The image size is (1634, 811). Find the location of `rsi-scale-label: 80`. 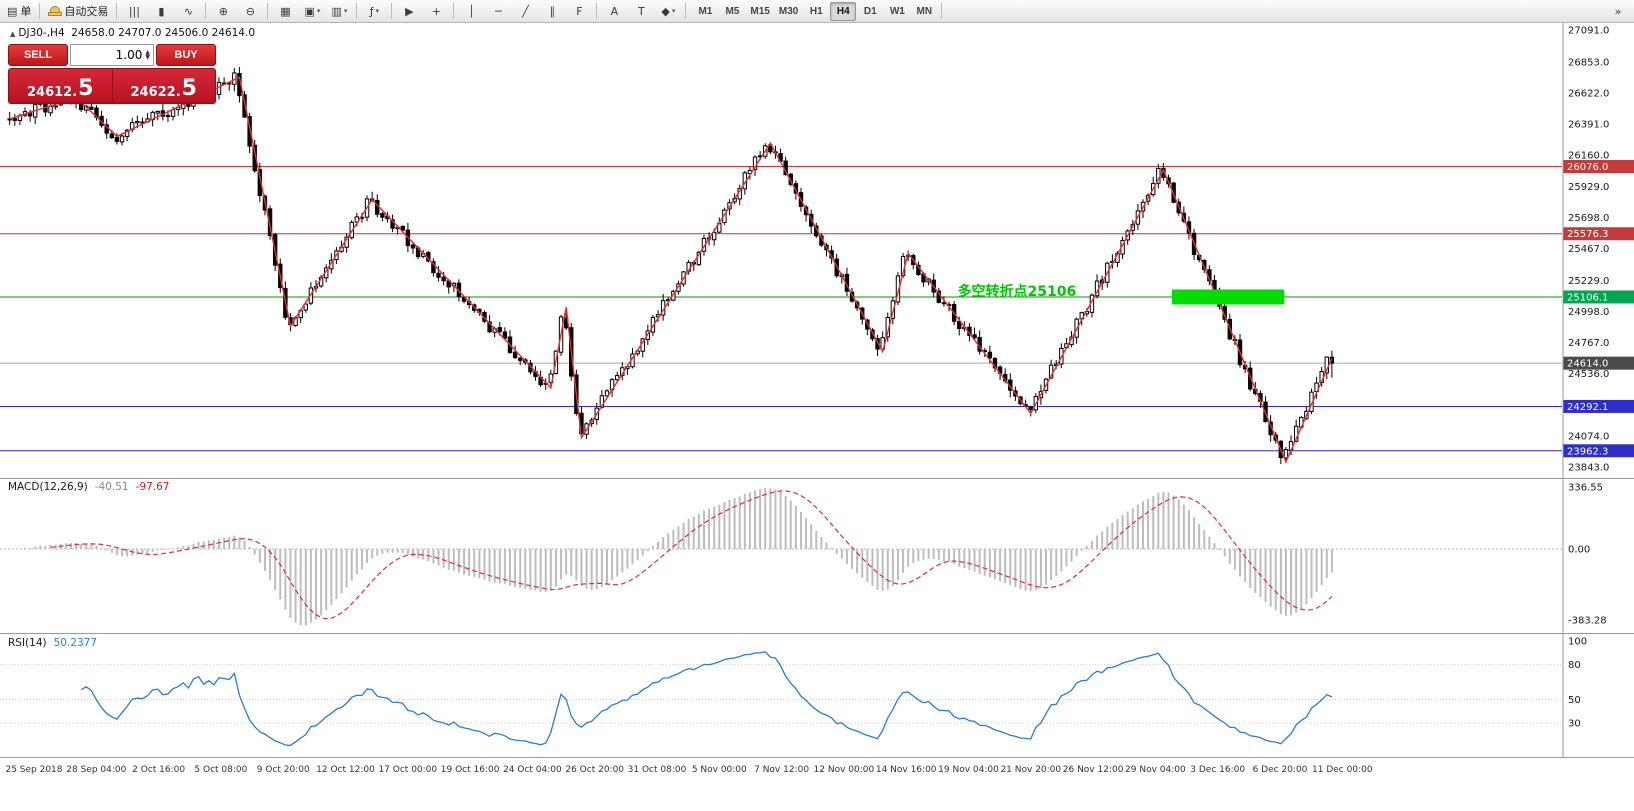

rsi-scale-label: 80 is located at coordinates (1574, 665).